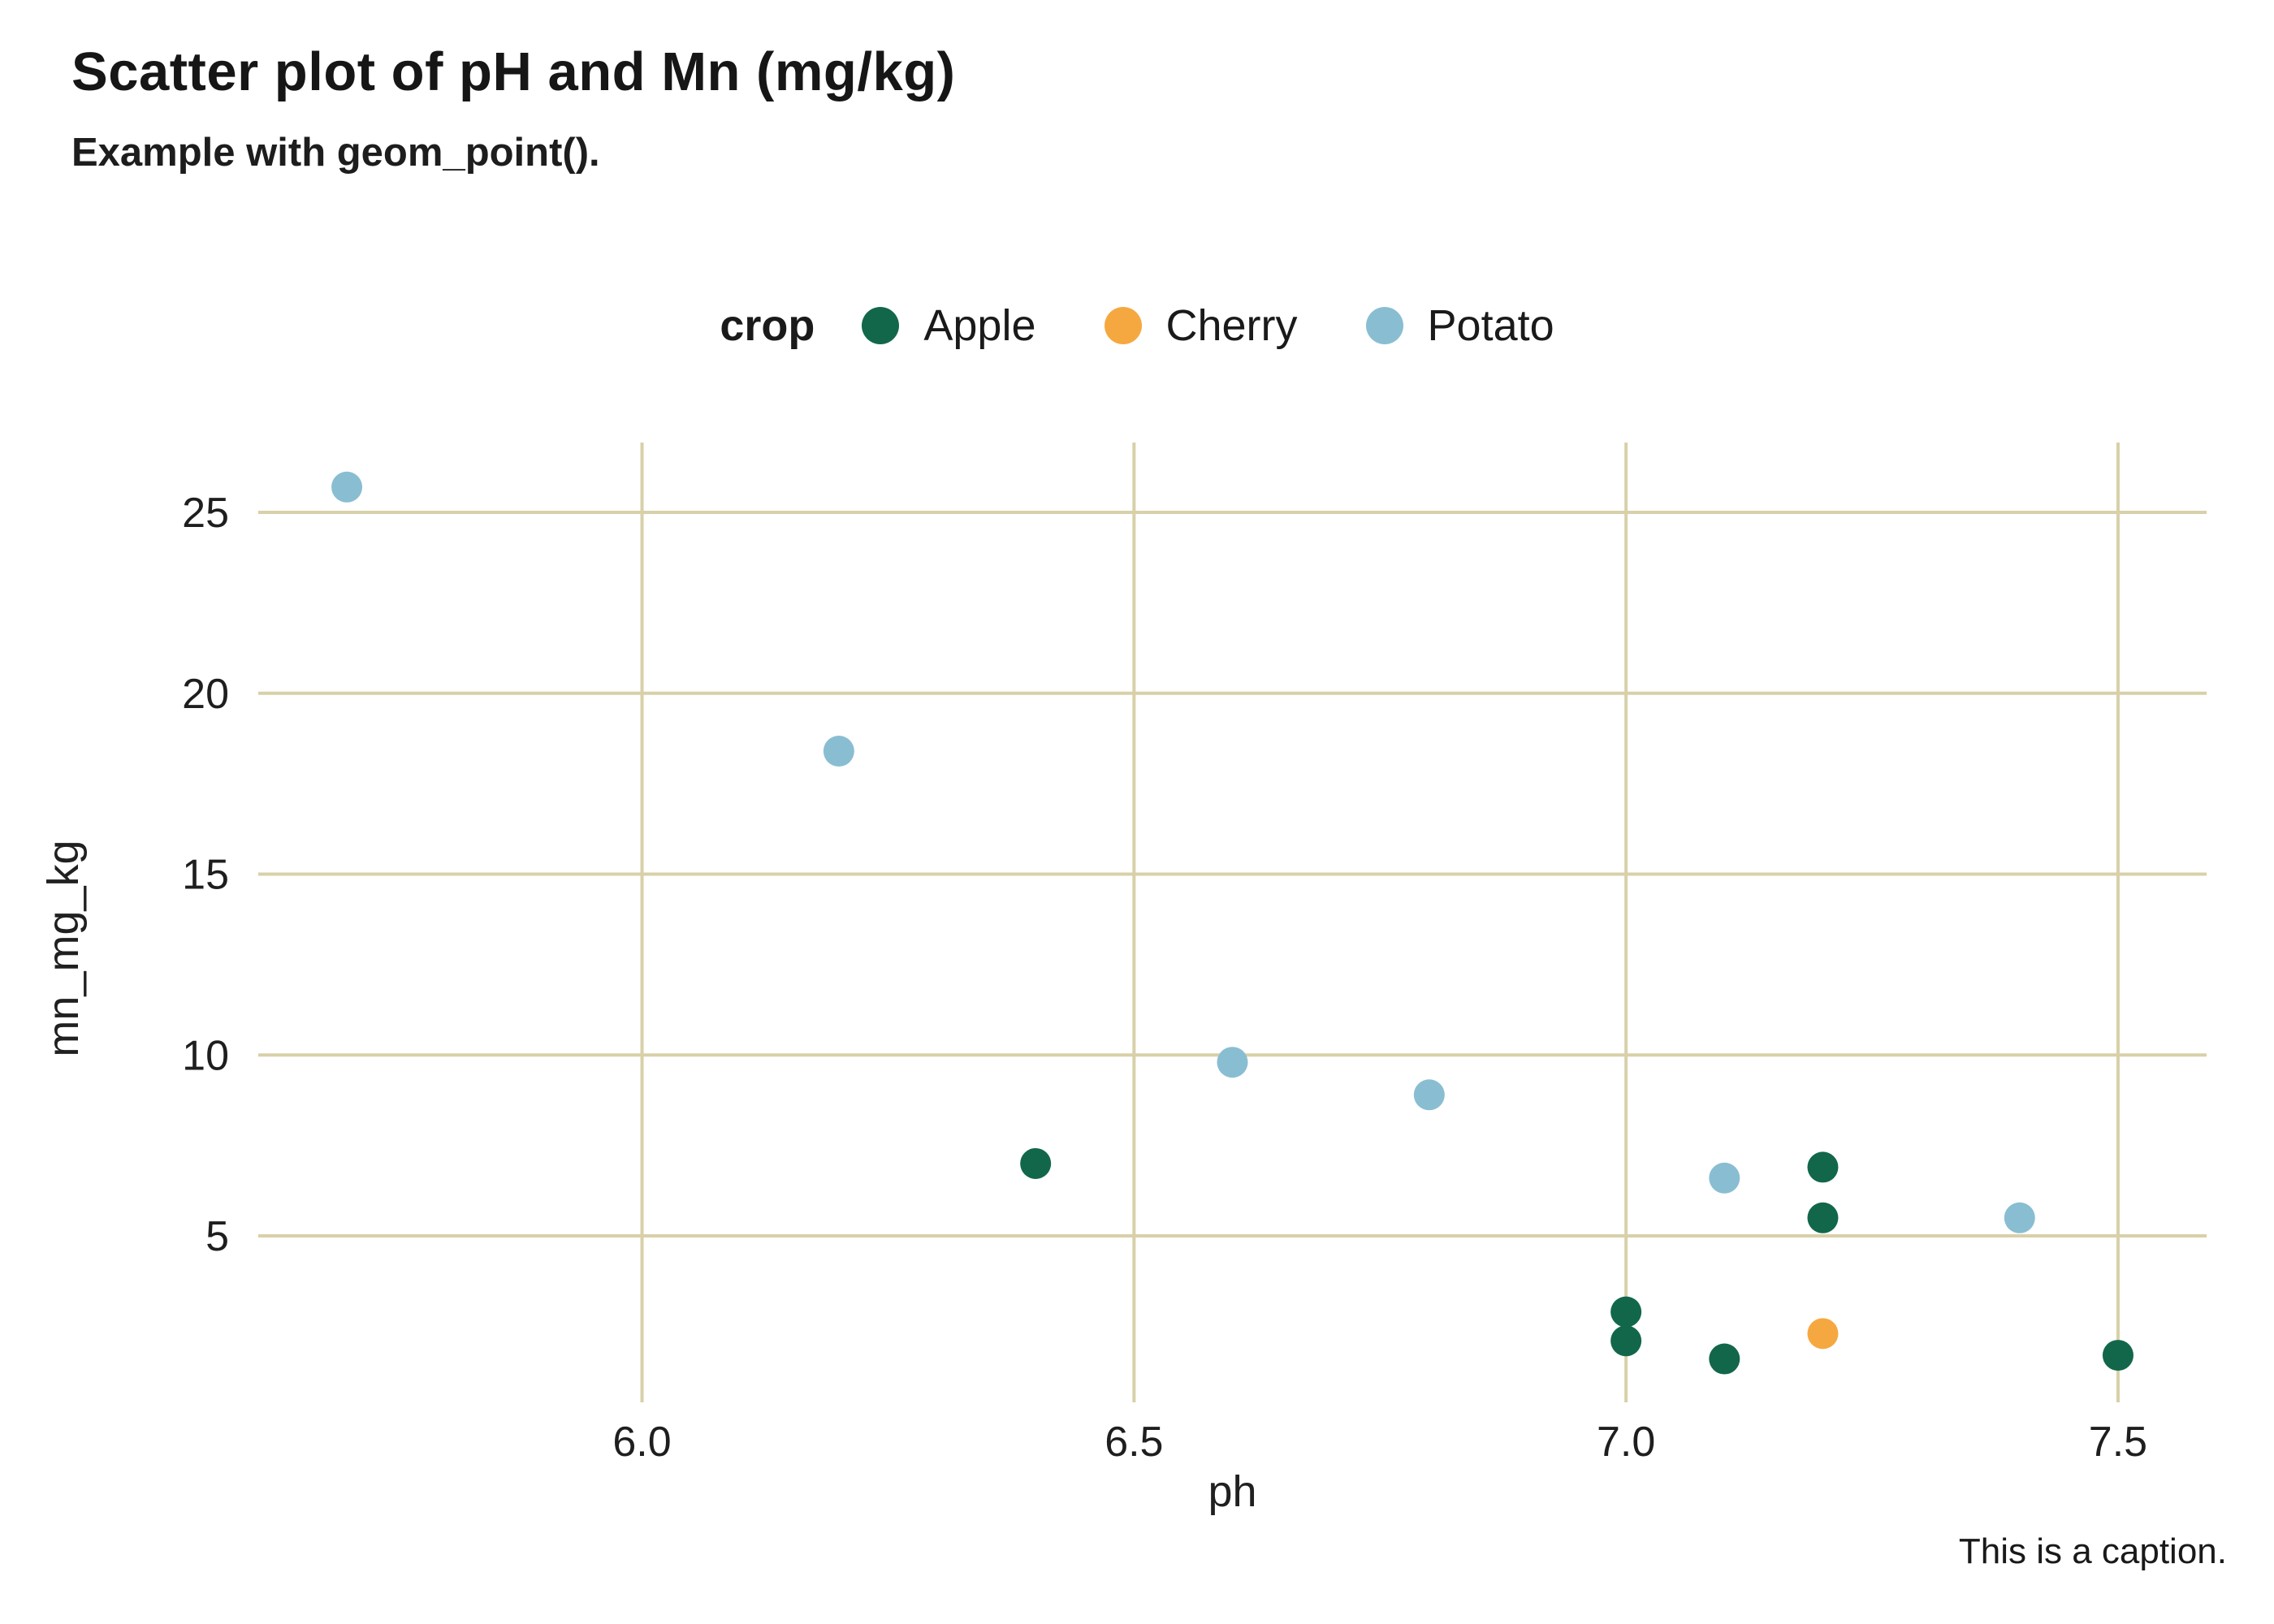  What do you see at coordinates (1134, 1443) in the screenshot?
I see `x-tick-label: 6.5` at bounding box center [1134, 1443].